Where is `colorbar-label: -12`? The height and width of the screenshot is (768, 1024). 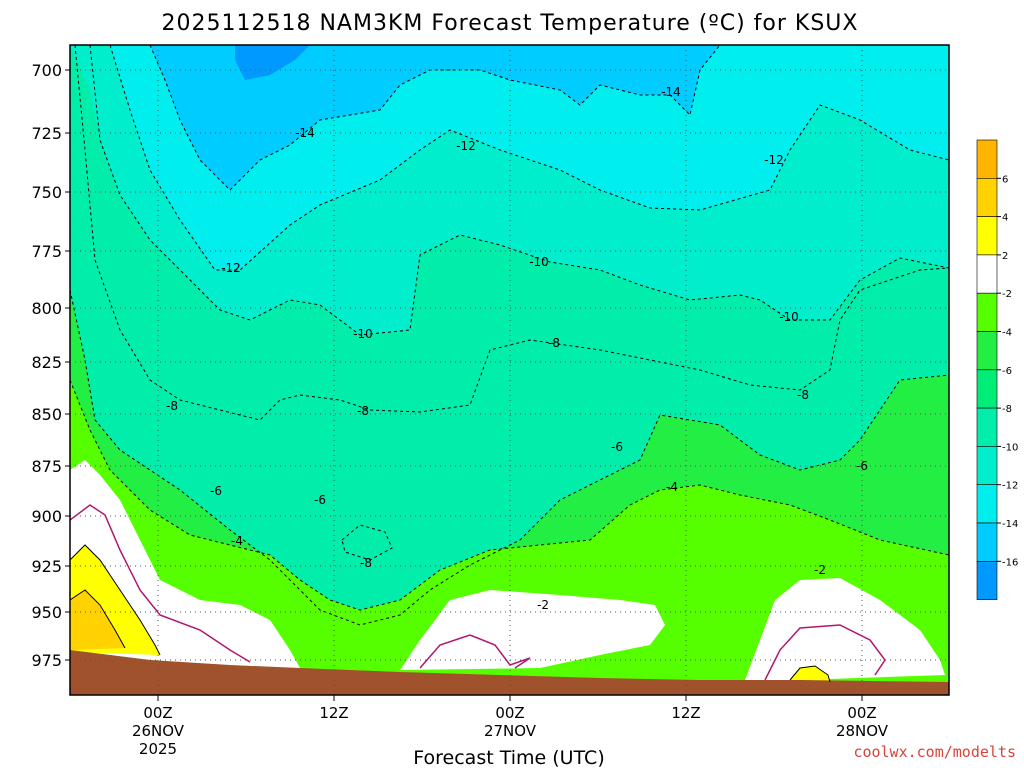 colorbar-label: -12 is located at coordinates (1010, 486).